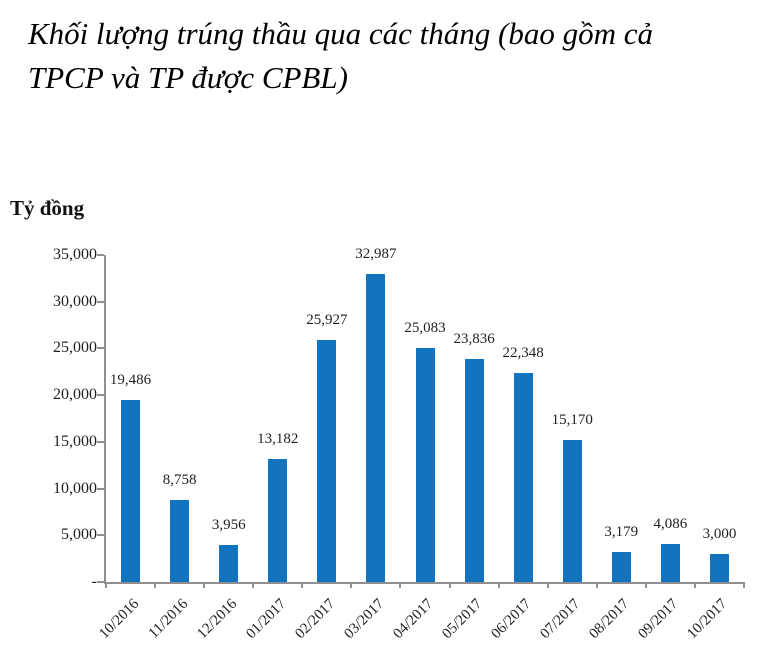  I want to click on x-axis-category-label: 01/2017, so click(266, 619).